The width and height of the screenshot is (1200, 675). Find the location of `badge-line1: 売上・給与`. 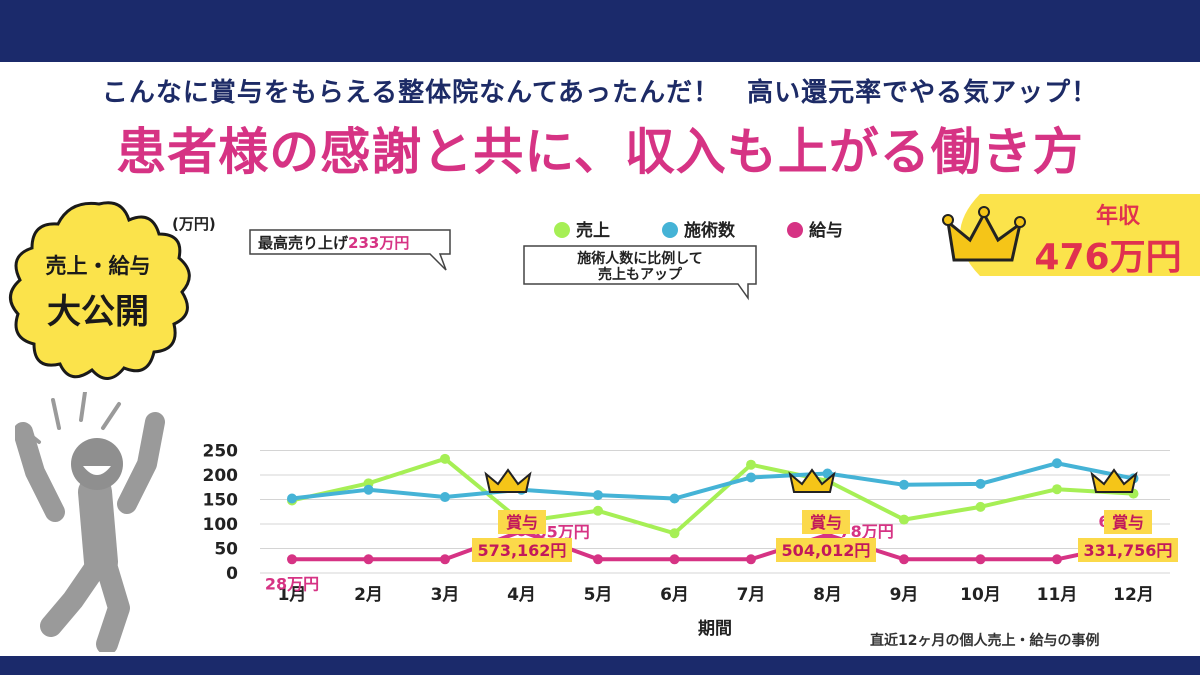

badge-line1: 売上・給与 is located at coordinates (98, 266).